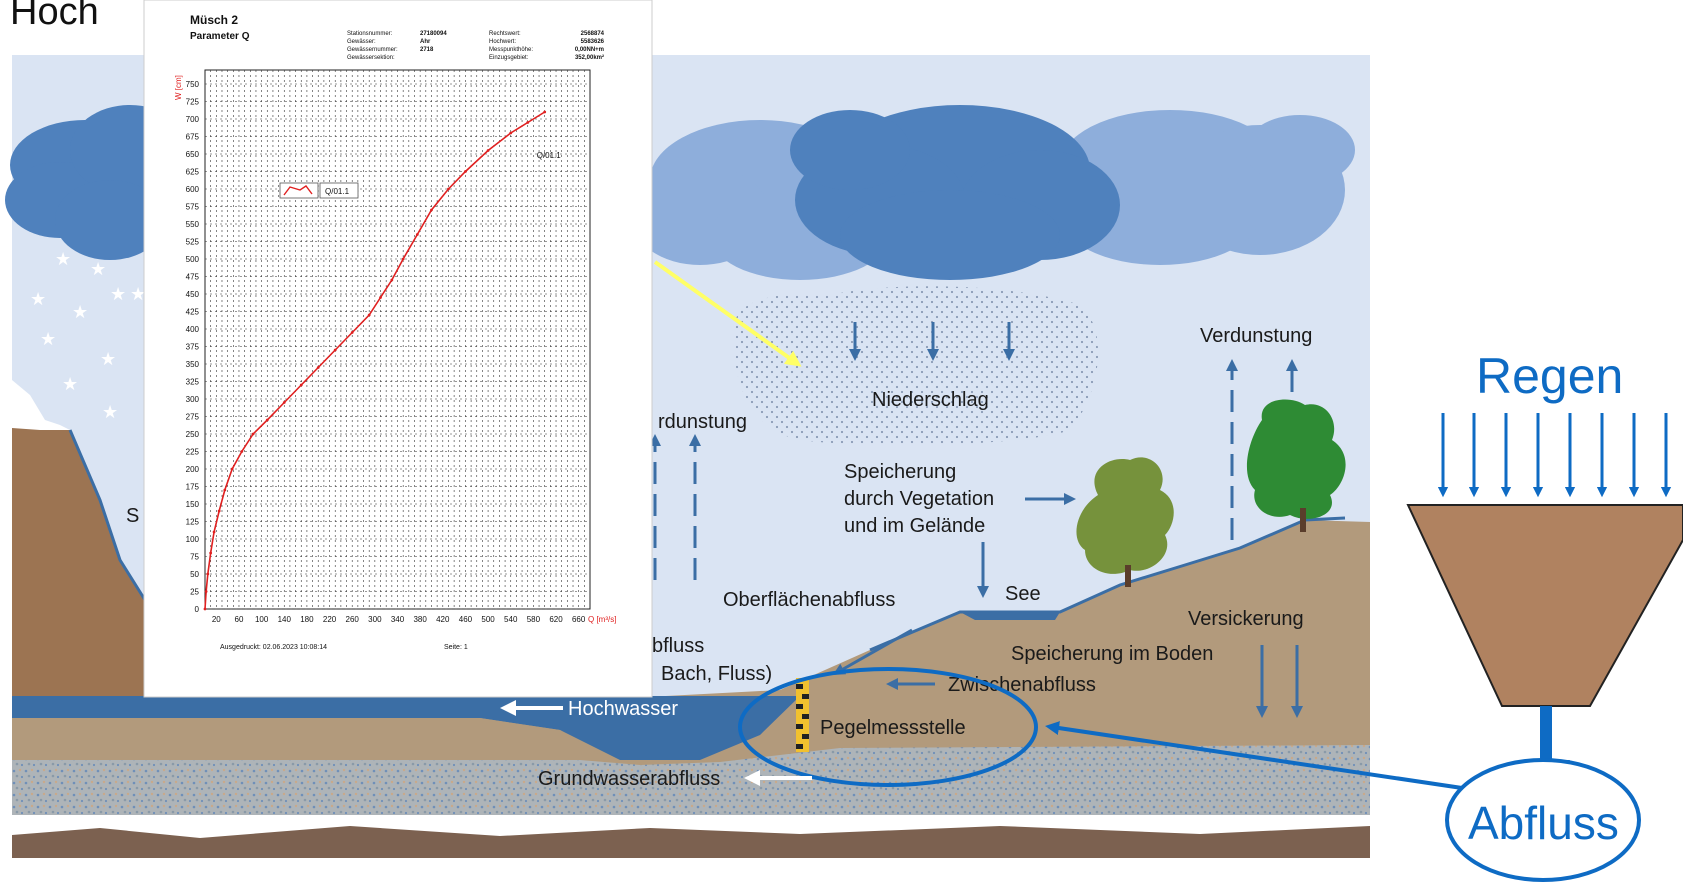 This screenshot has width=1683, height=885. What do you see at coordinates (505, 34) in the screenshot?
I see `meta-key: Rechtswert:` at bounding box center [505, 34].